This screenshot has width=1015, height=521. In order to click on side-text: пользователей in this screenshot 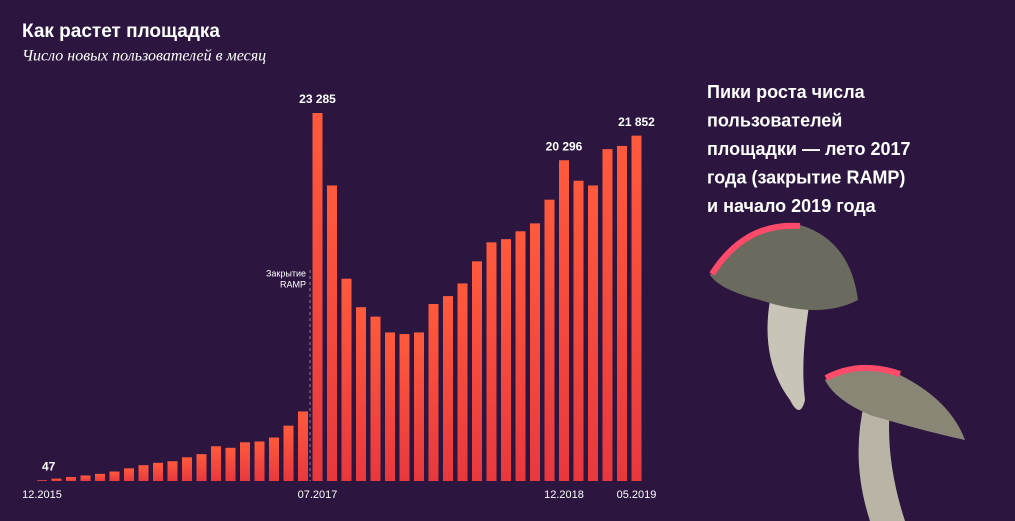, I will do `click(774, 120)`.